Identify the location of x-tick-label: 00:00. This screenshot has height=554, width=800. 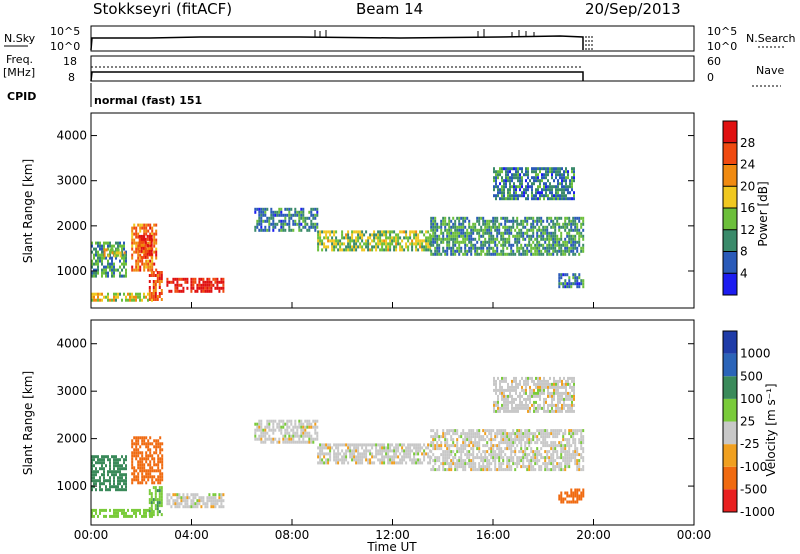
(694, 535).